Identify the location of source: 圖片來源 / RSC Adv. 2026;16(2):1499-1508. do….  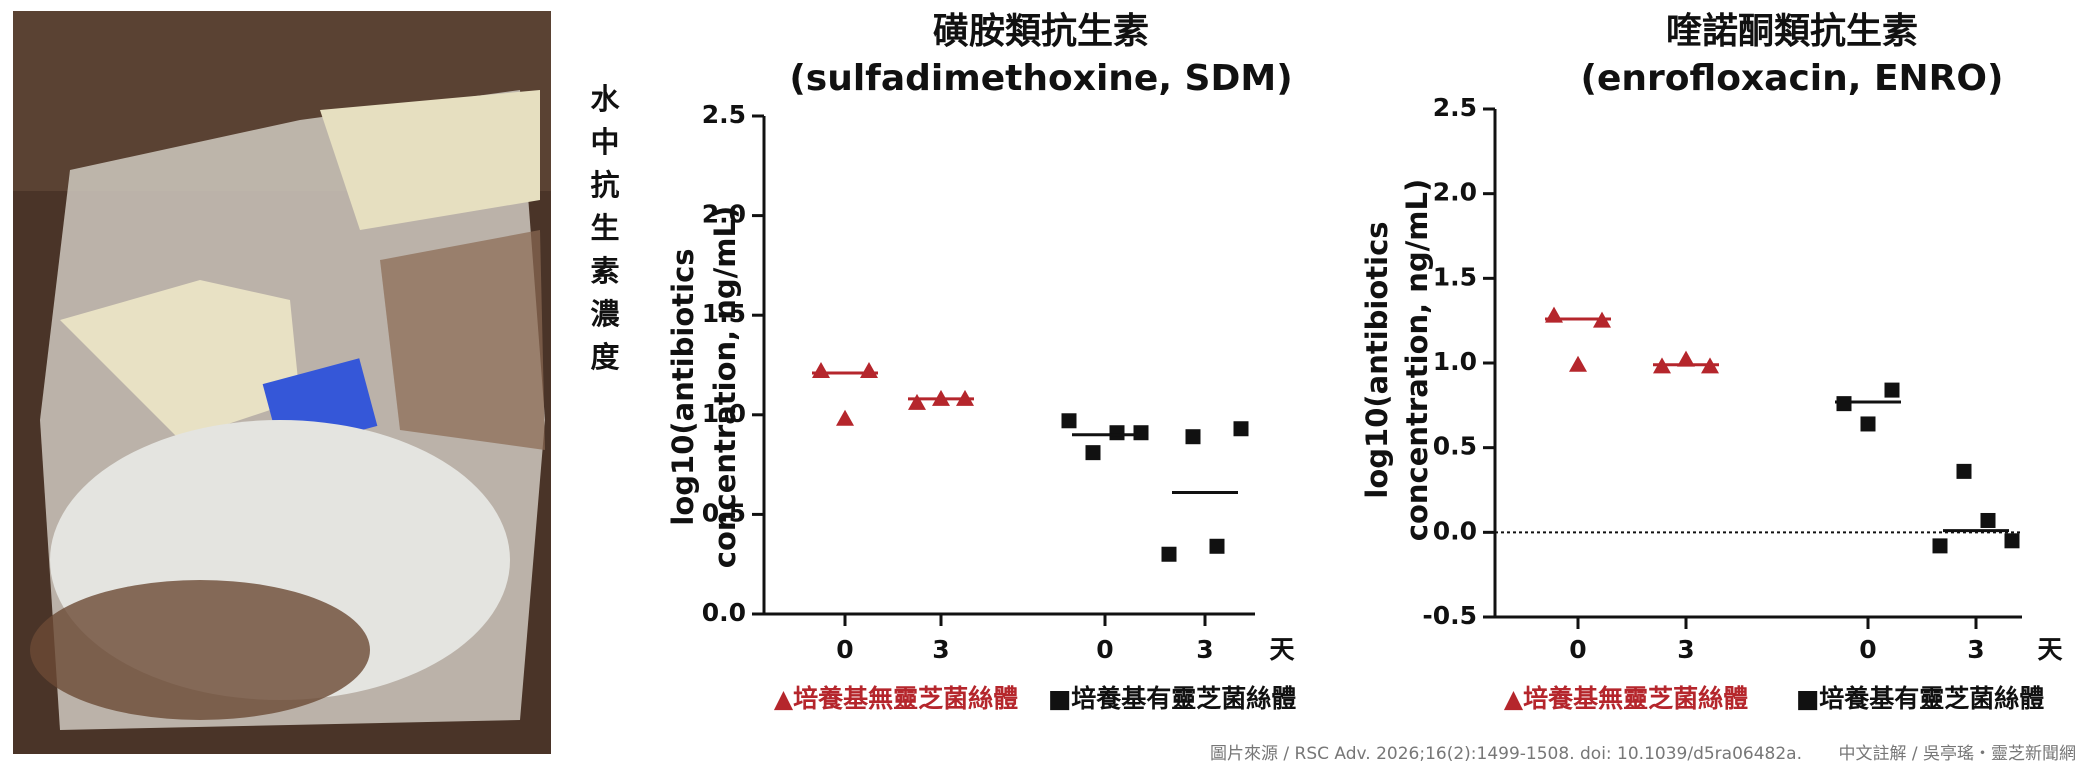
(1506, 754).